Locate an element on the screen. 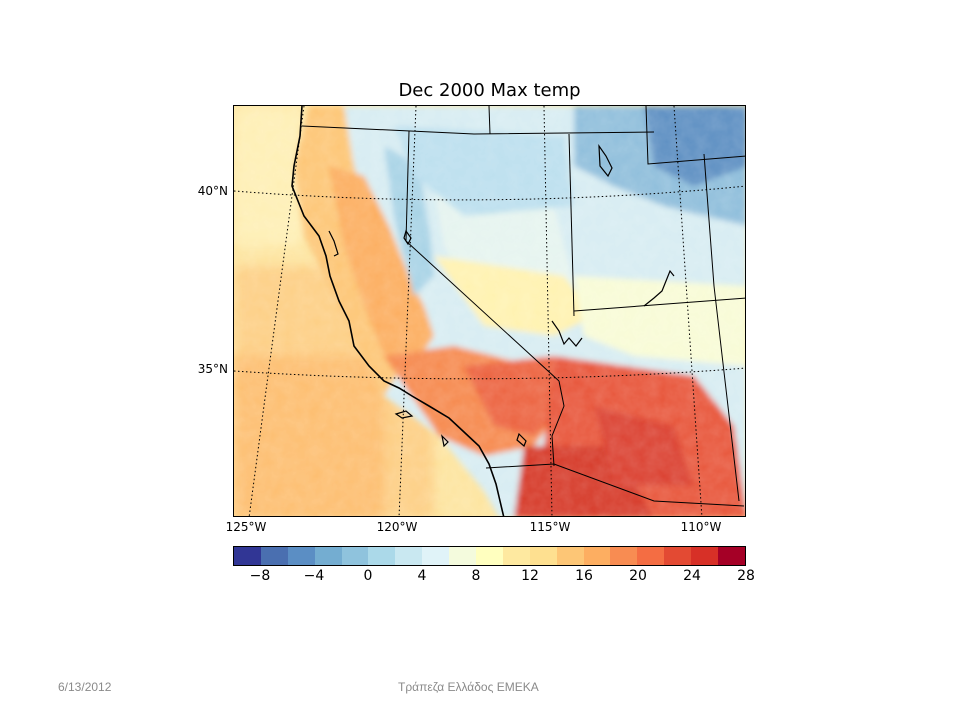 The image size is (960, 720). lake-tahoe is located at coordinates (407, 237).